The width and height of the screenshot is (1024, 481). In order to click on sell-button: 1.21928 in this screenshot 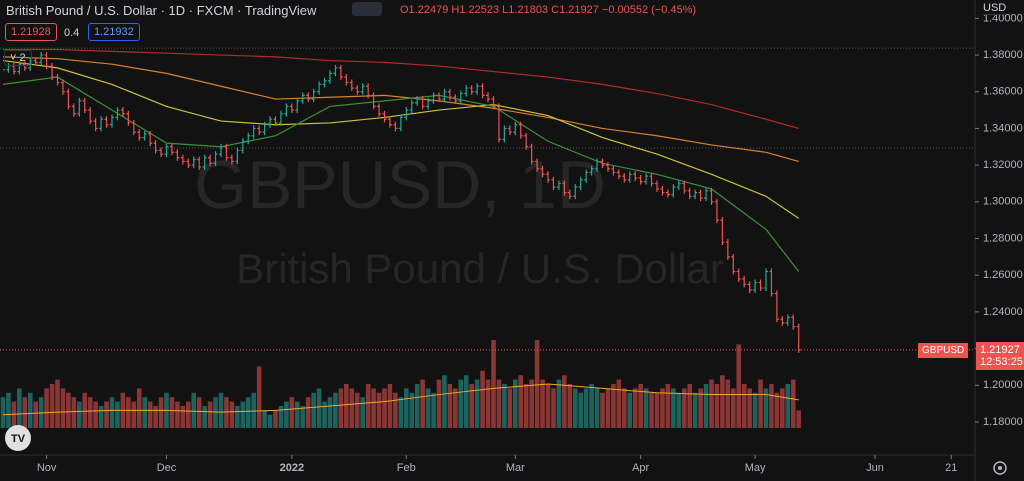, I will do `click(31, 32)`.